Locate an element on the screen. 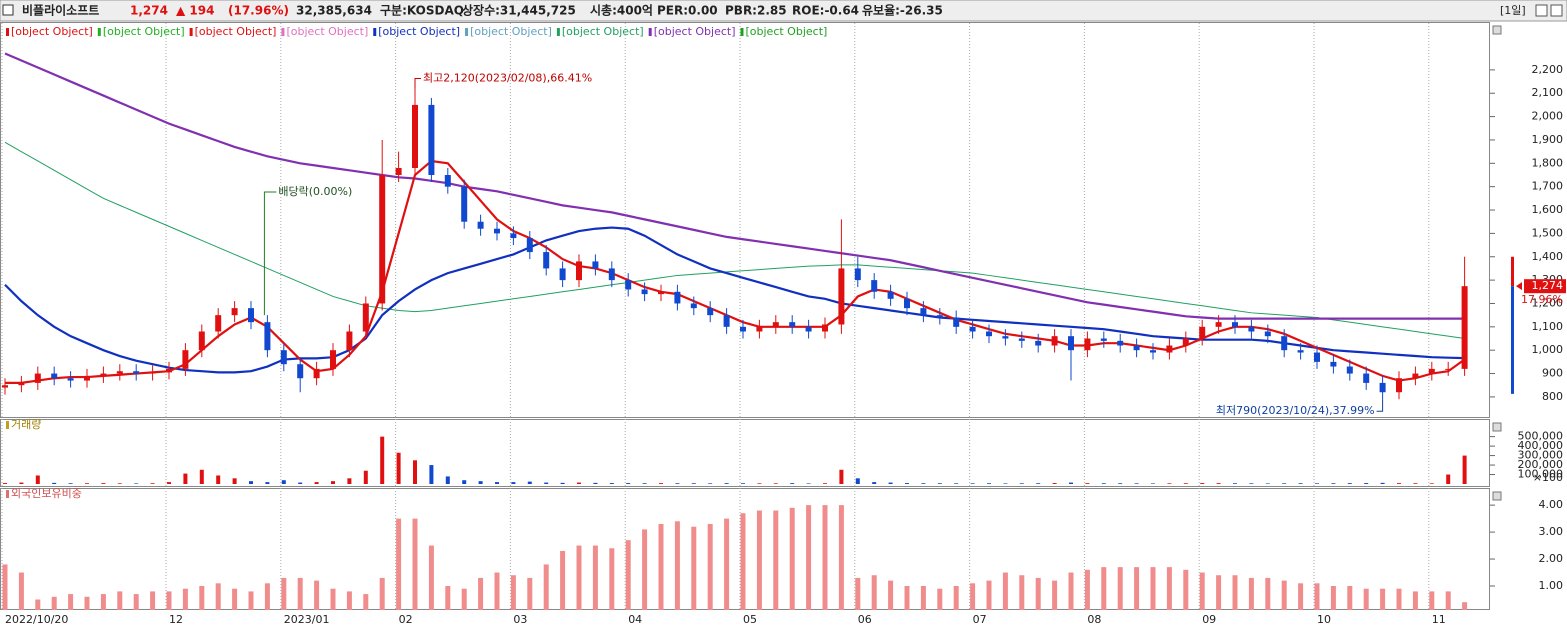  reserve: 유보율:-26.35 is located at coordinates (902, 11).